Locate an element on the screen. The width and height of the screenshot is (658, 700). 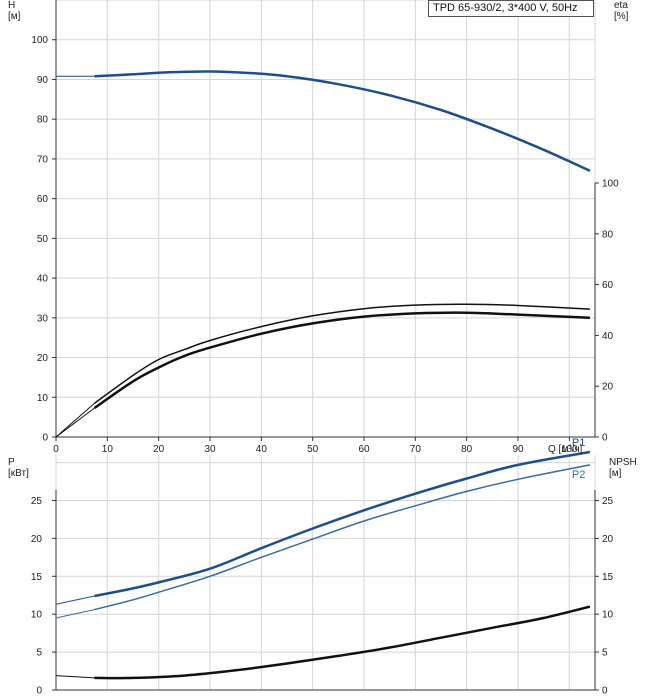
axis-label-line: NPSH is located at coordinates (623, 462).